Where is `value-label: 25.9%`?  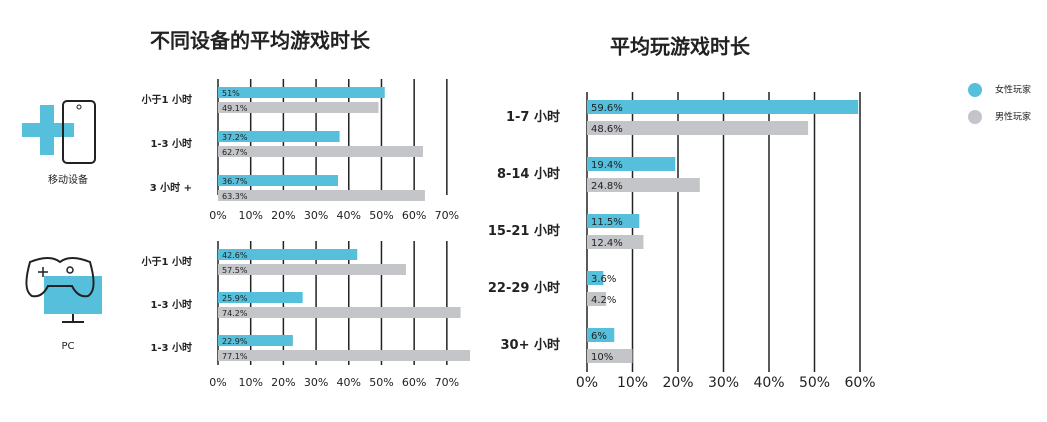
value-label: 25.9% is located at coordinates (235, 298).